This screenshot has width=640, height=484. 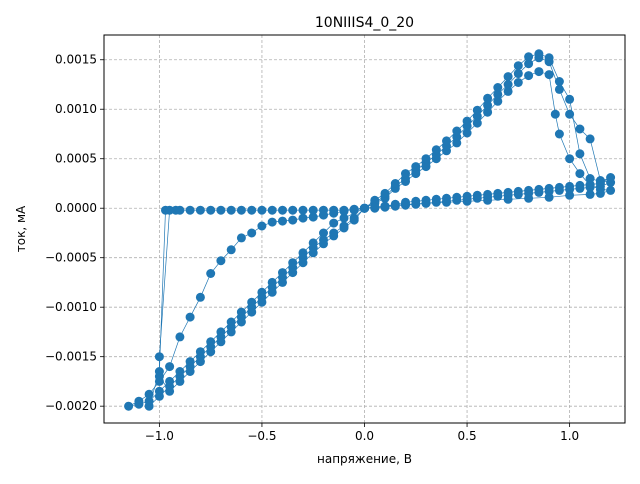 I want to click on x-axis-label: напряжение, В, so click(x=364, y=459).